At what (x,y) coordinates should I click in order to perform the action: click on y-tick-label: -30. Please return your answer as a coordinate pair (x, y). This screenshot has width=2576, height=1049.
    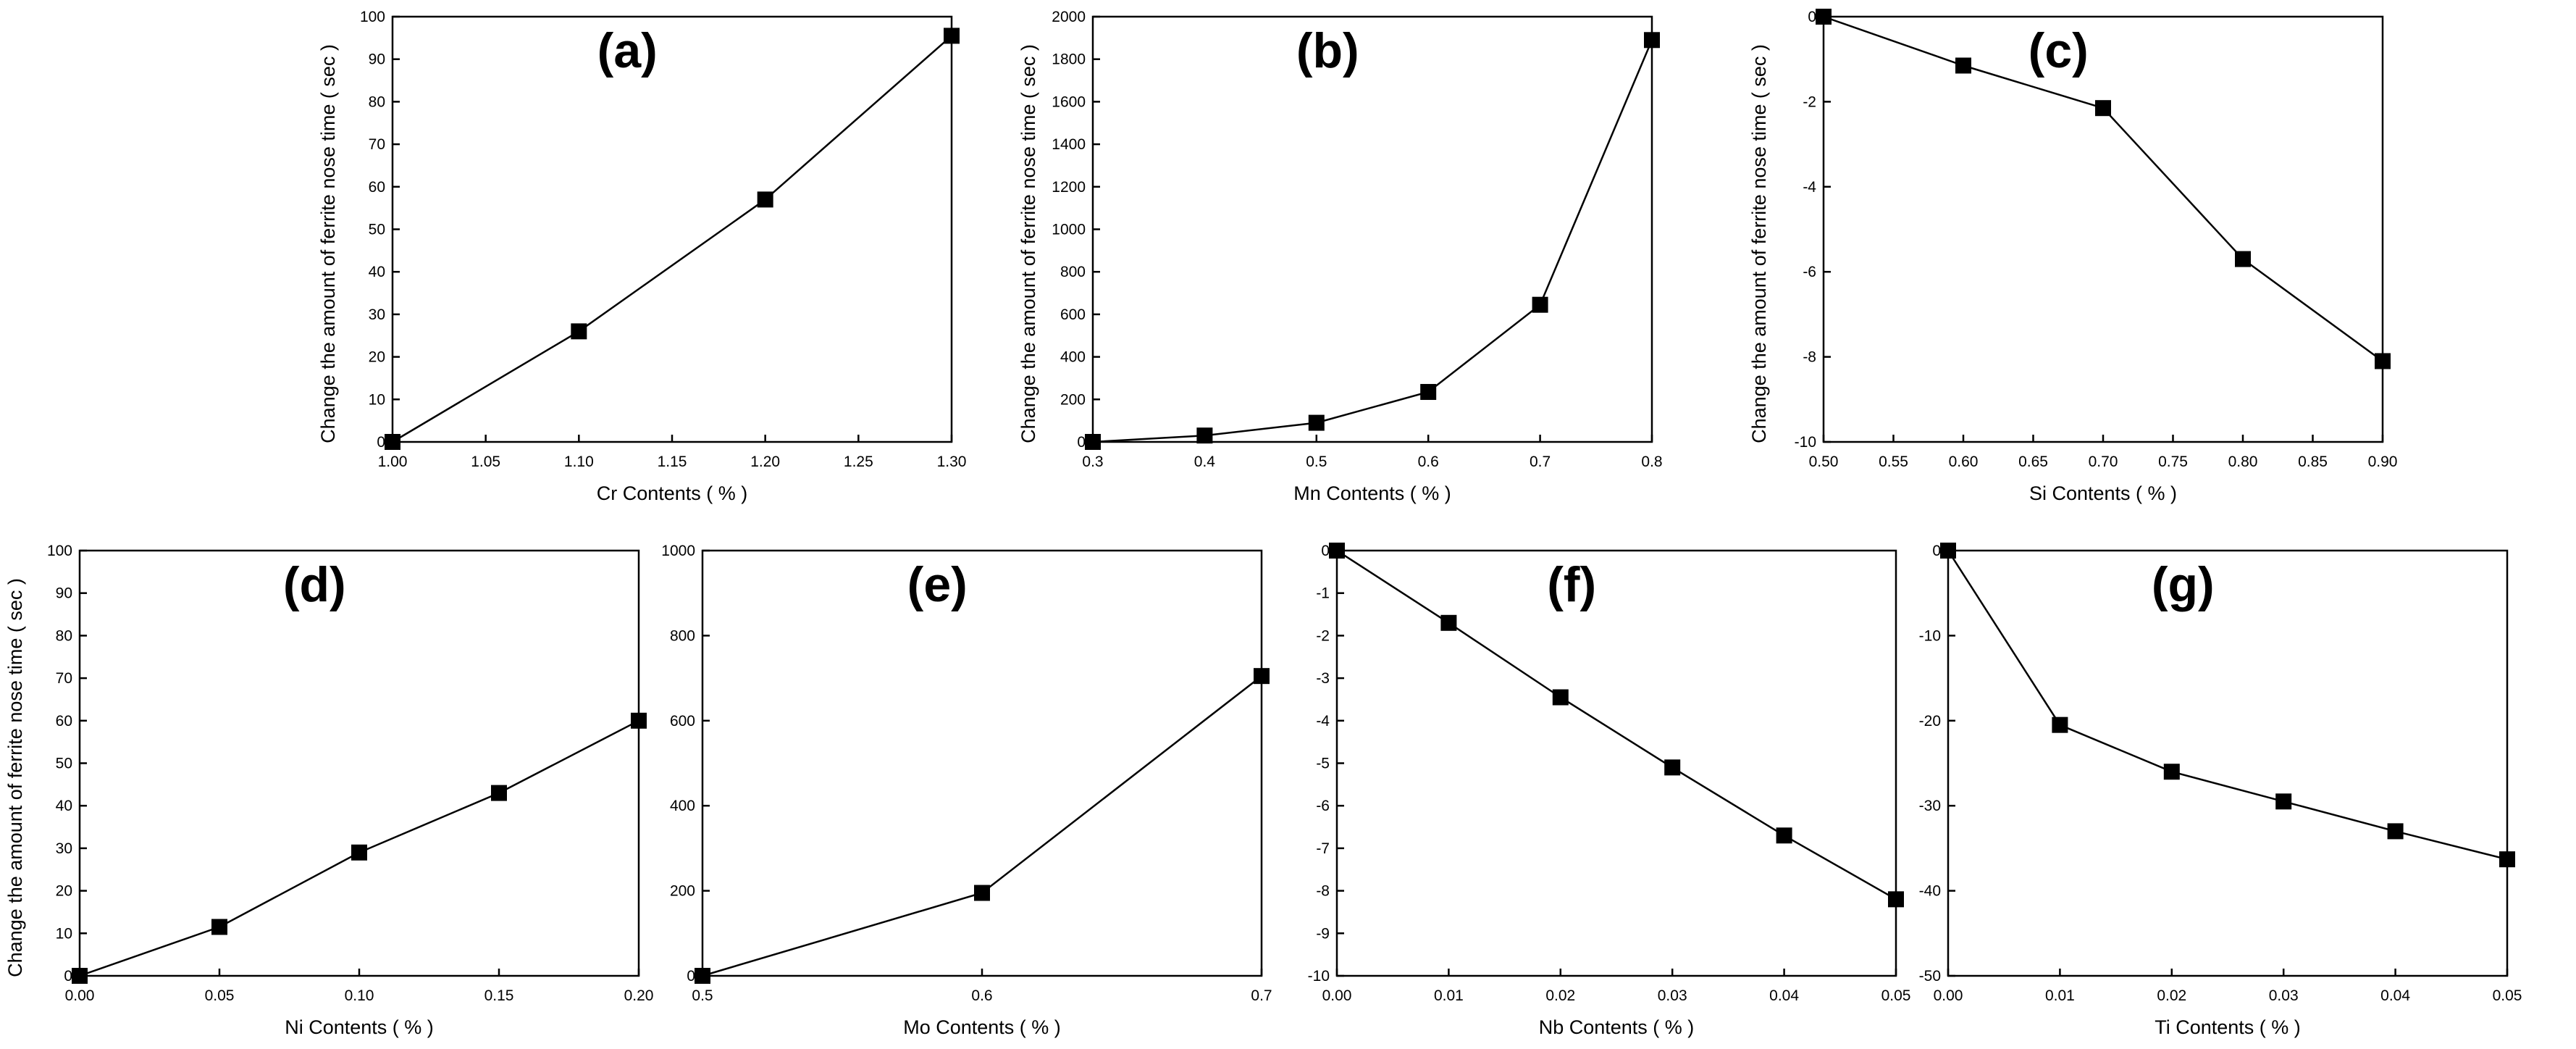
    Looking at the image, I should click on (1930, 806).